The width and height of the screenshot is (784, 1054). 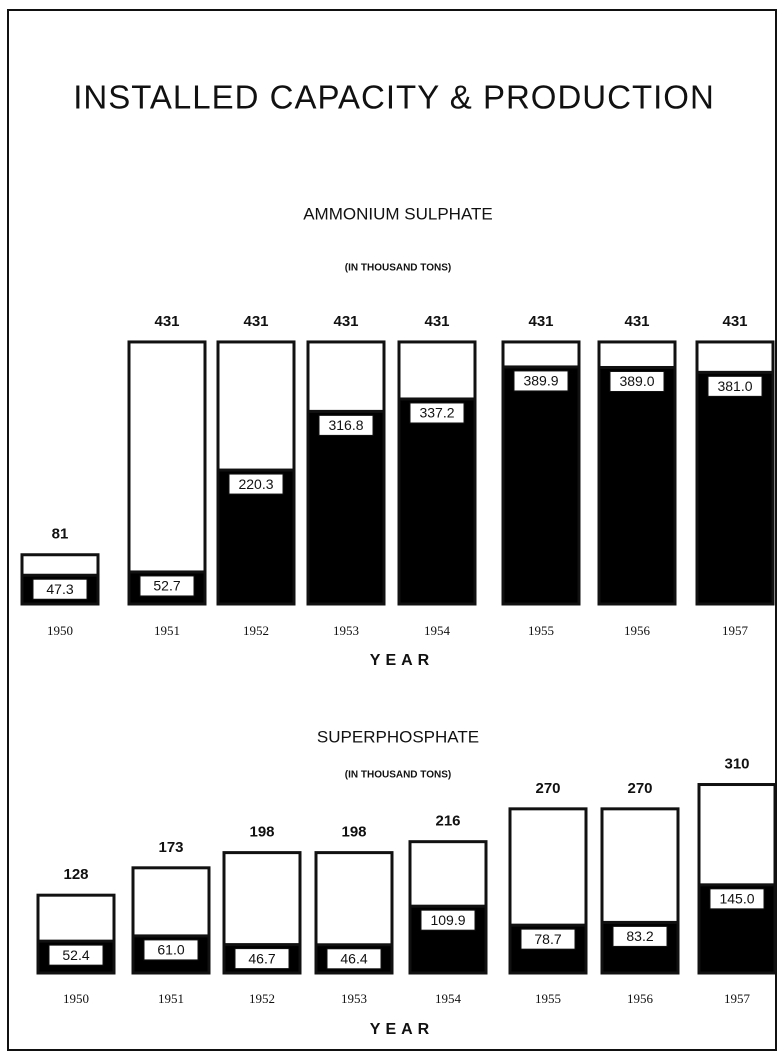 I want to click on production-label: 145.0, so click(x=736, y=899).